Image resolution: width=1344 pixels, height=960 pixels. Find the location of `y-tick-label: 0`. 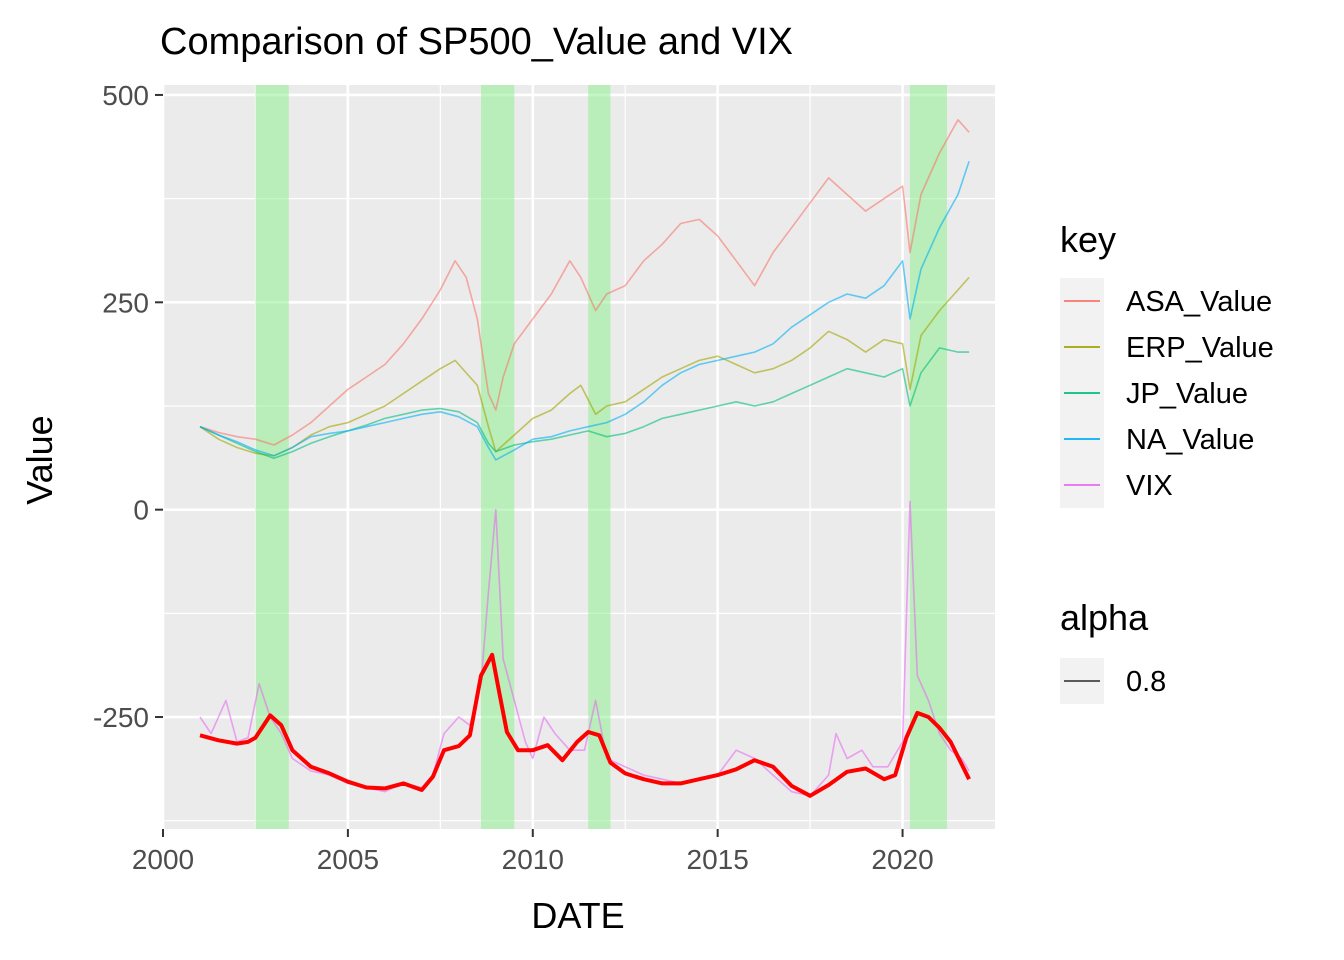

y-tick-label: 0 is located at coordinates (141, 510).